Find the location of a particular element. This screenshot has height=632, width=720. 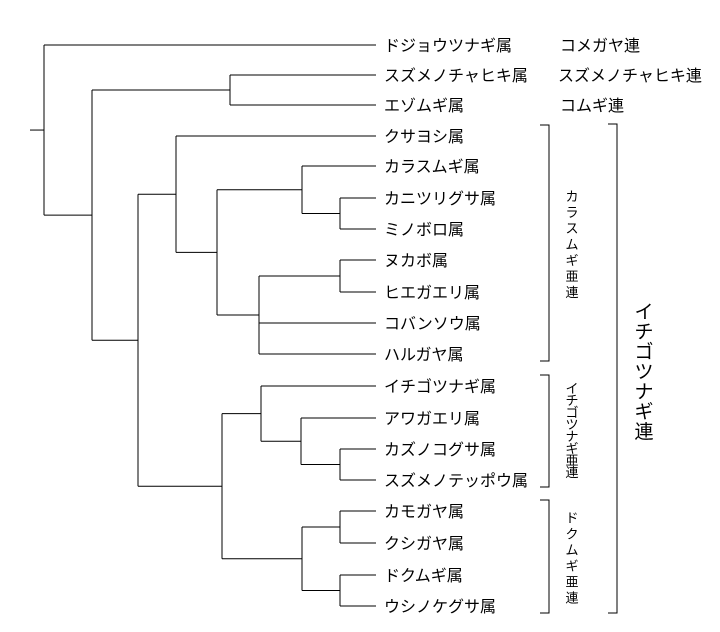

genus-label: ドジョウツナギ属 is located at coordinates (448, 45).